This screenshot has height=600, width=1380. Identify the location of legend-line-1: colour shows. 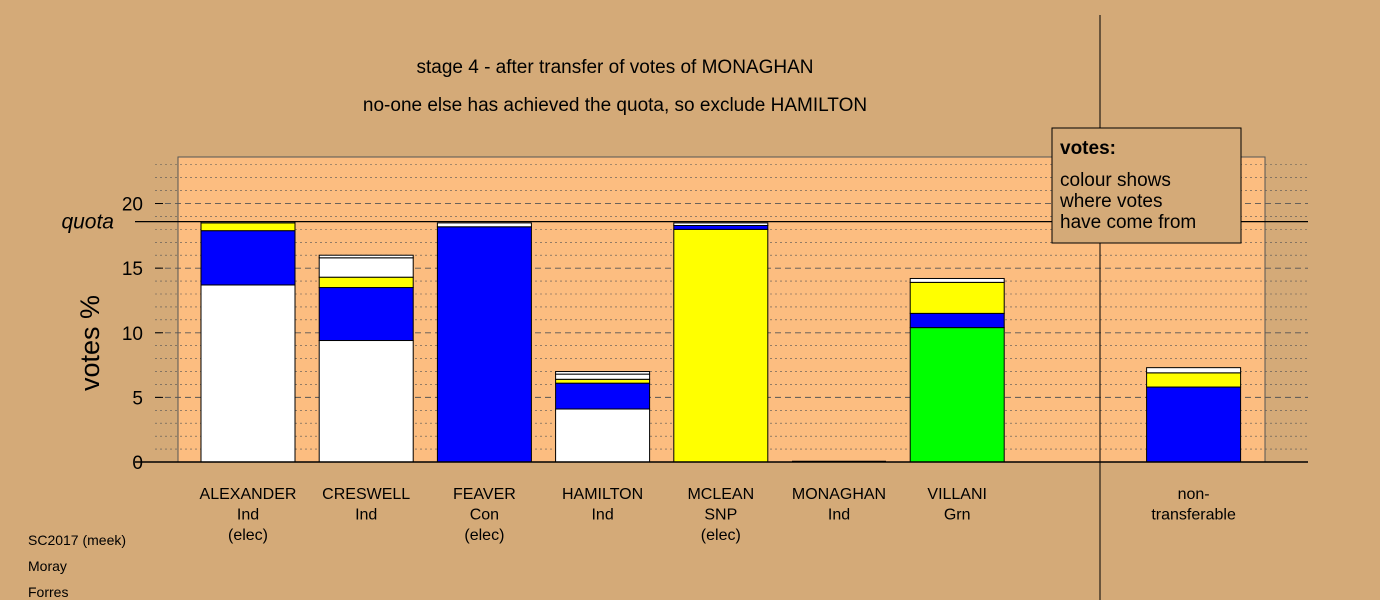
(1115, 180).